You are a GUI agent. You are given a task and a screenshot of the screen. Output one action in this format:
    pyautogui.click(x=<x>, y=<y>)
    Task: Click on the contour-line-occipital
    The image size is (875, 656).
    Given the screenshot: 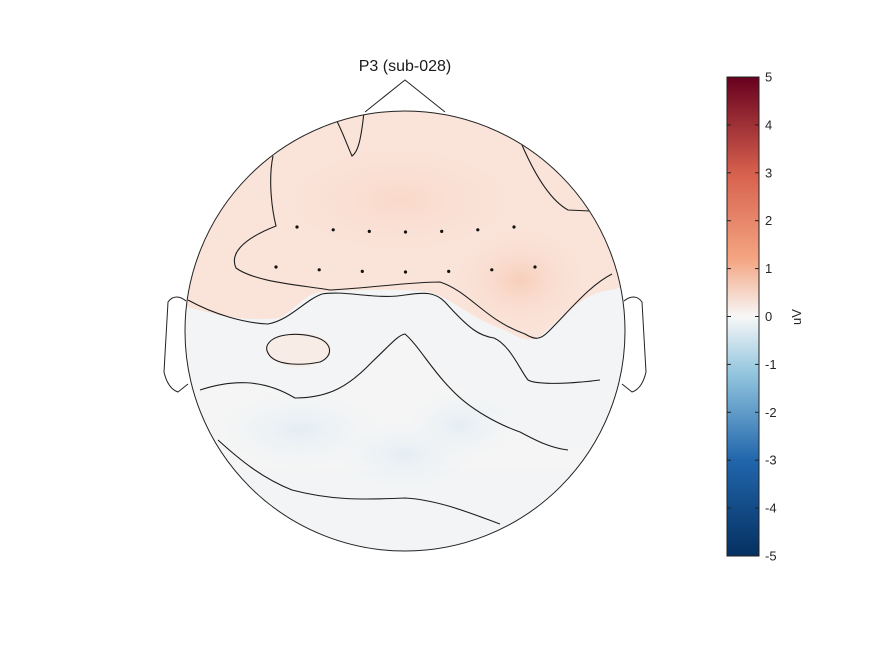 What is the action you would take?
    pyautogui.click(x=359, y=482)
    